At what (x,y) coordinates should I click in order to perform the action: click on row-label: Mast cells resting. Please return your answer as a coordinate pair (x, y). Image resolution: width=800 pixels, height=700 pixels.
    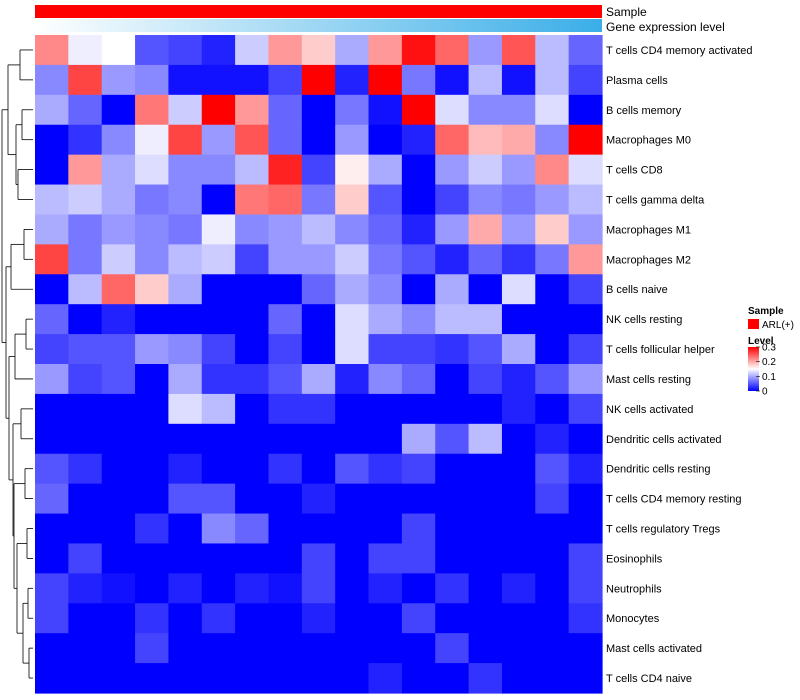
    Looking at the image, I should click on (648, 380).